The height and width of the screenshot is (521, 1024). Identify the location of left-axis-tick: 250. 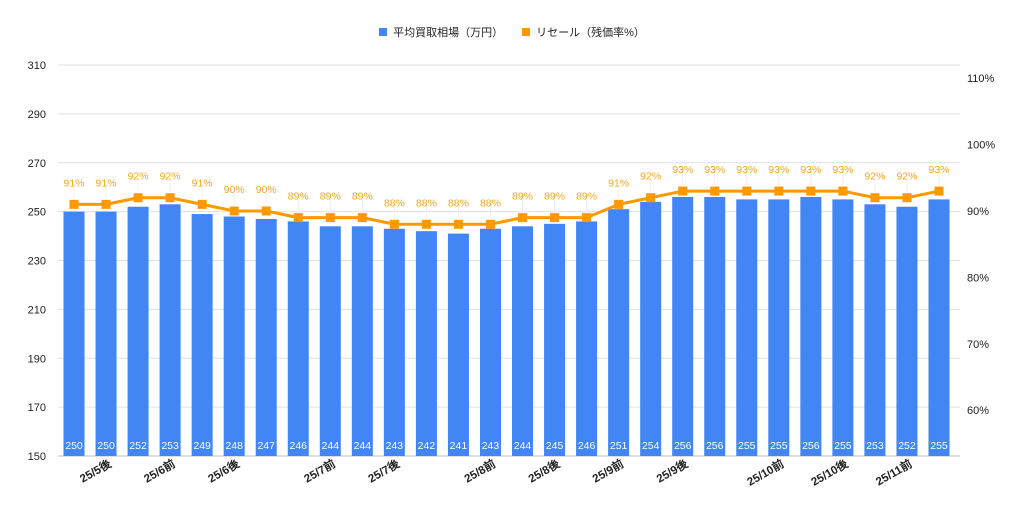
(37, 213).